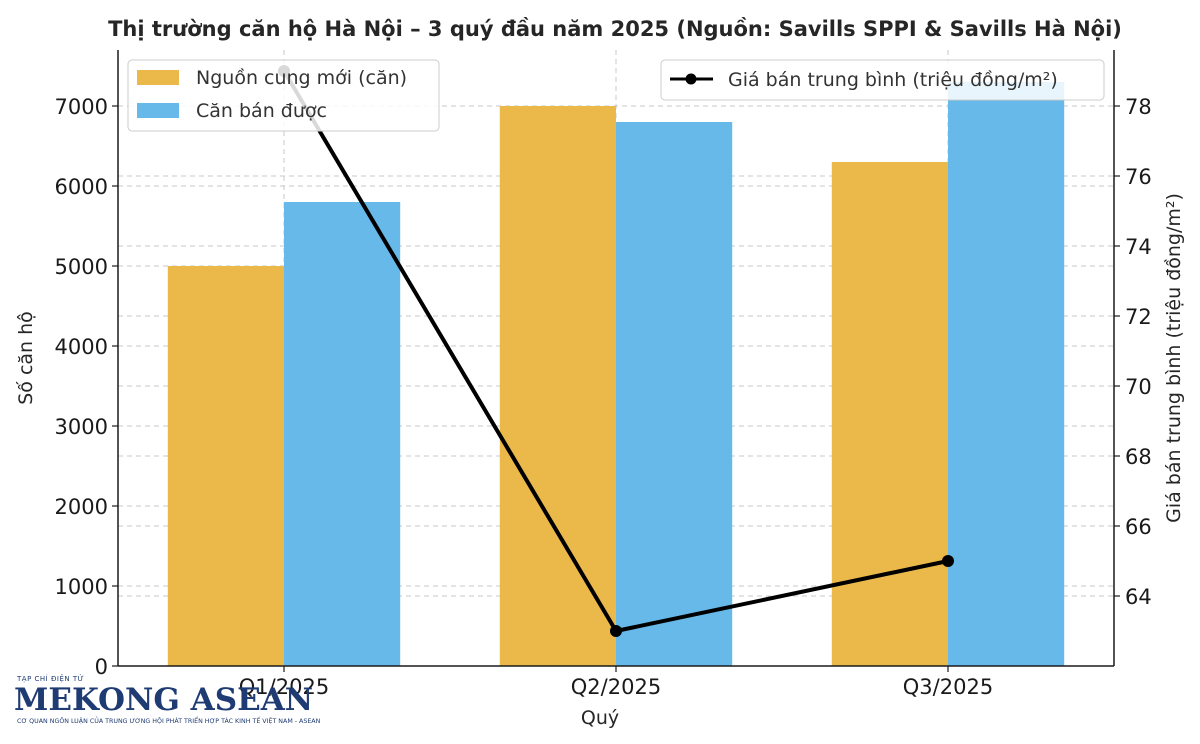  What do you see at coordinates (1138, 177) in the screenshot?
I see `y2-tick-label-76: 76` at bounding box center [1138, 177].